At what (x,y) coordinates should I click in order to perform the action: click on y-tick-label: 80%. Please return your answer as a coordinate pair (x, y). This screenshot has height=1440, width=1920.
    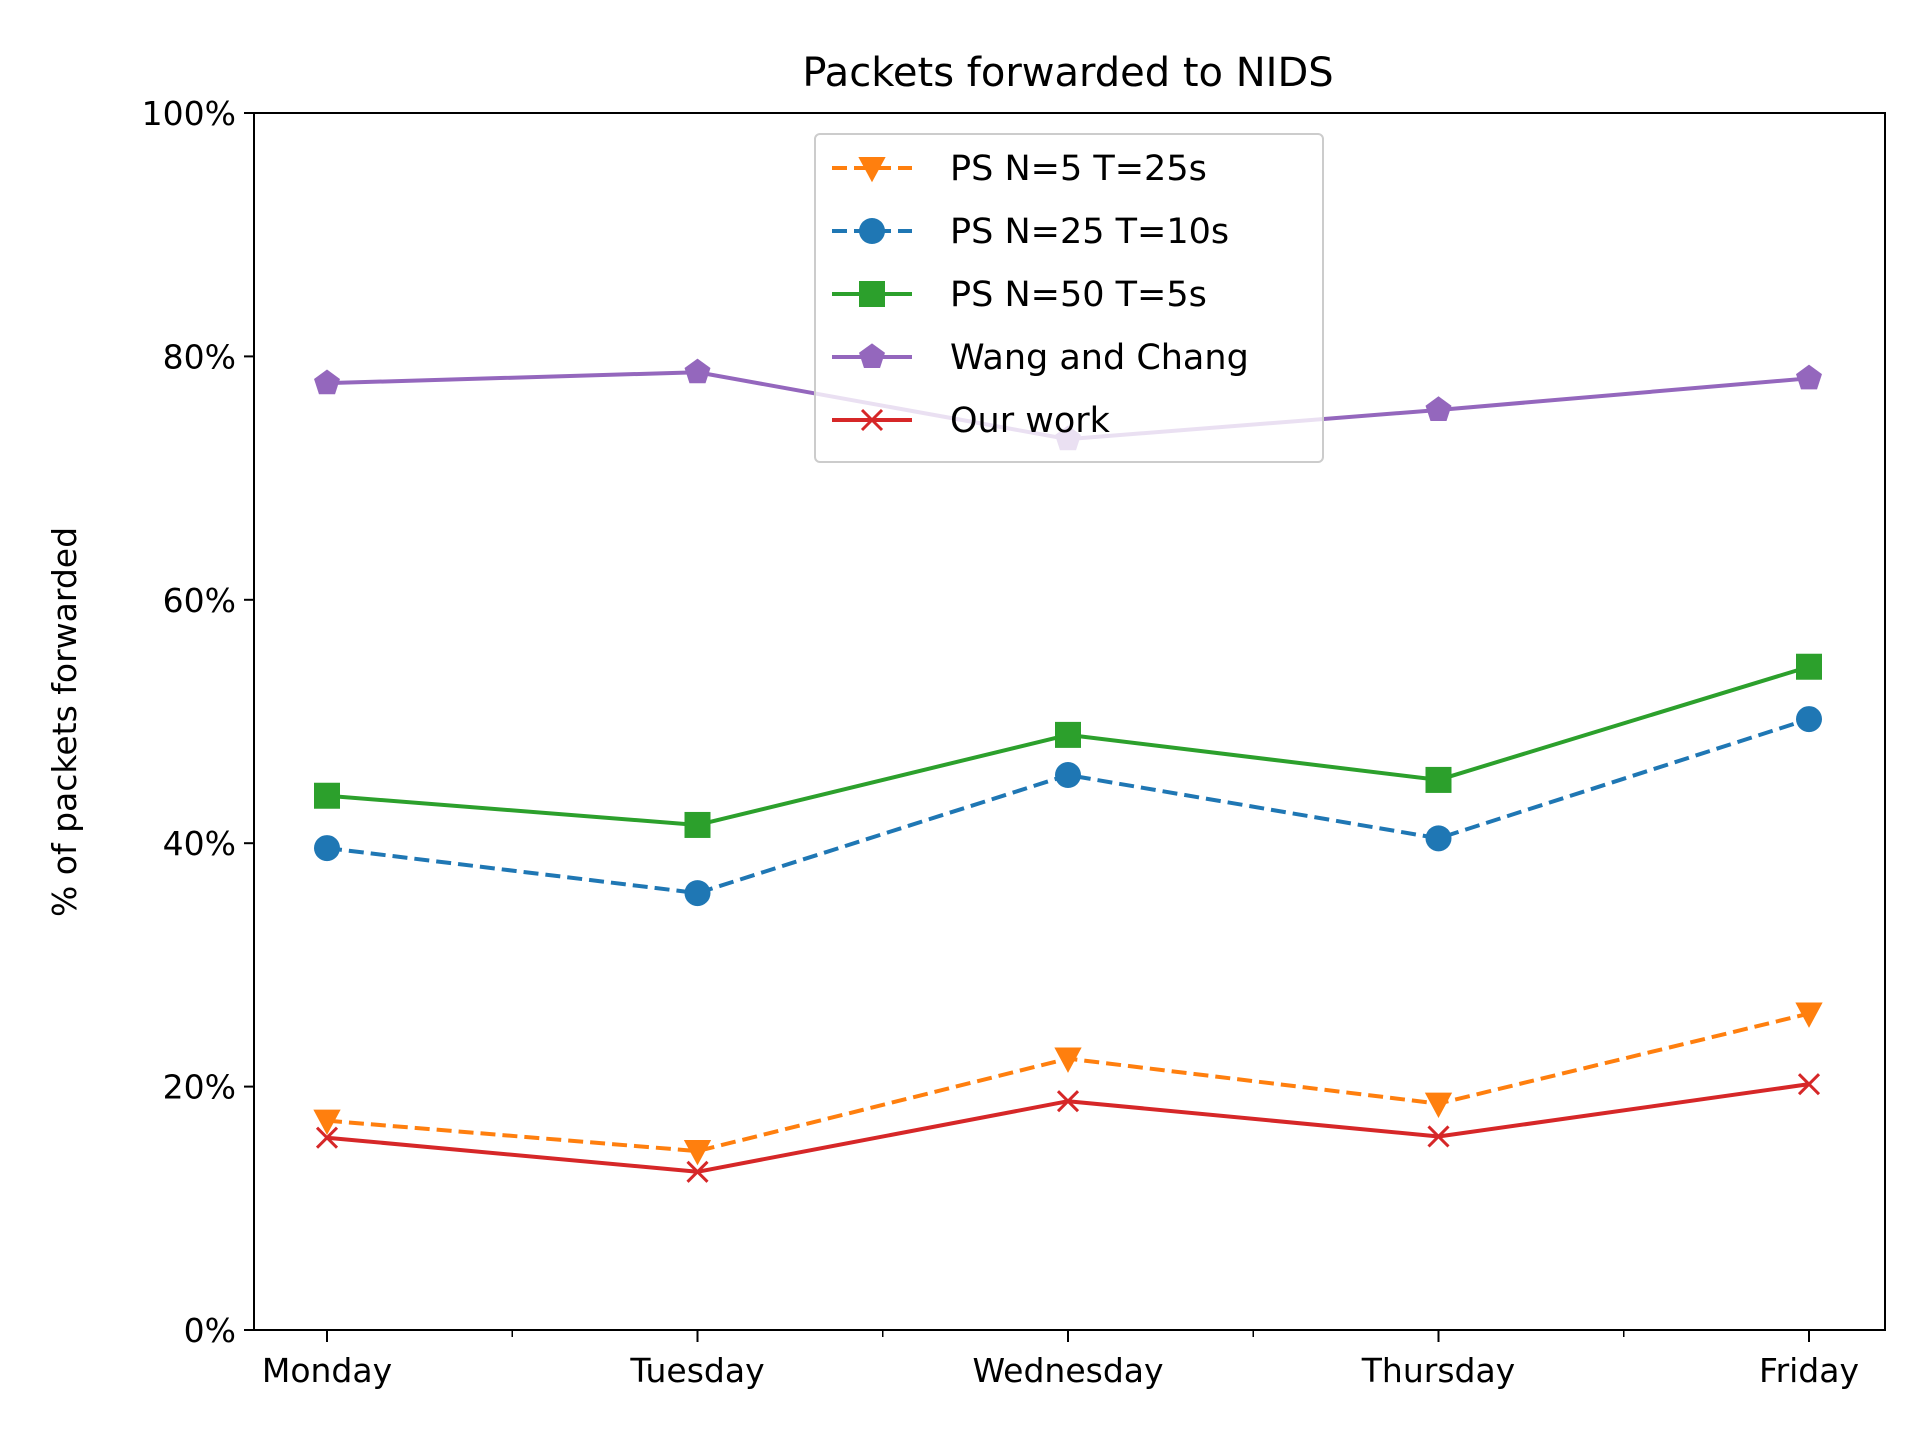
    Looking at the image, I should click on (199, 356).